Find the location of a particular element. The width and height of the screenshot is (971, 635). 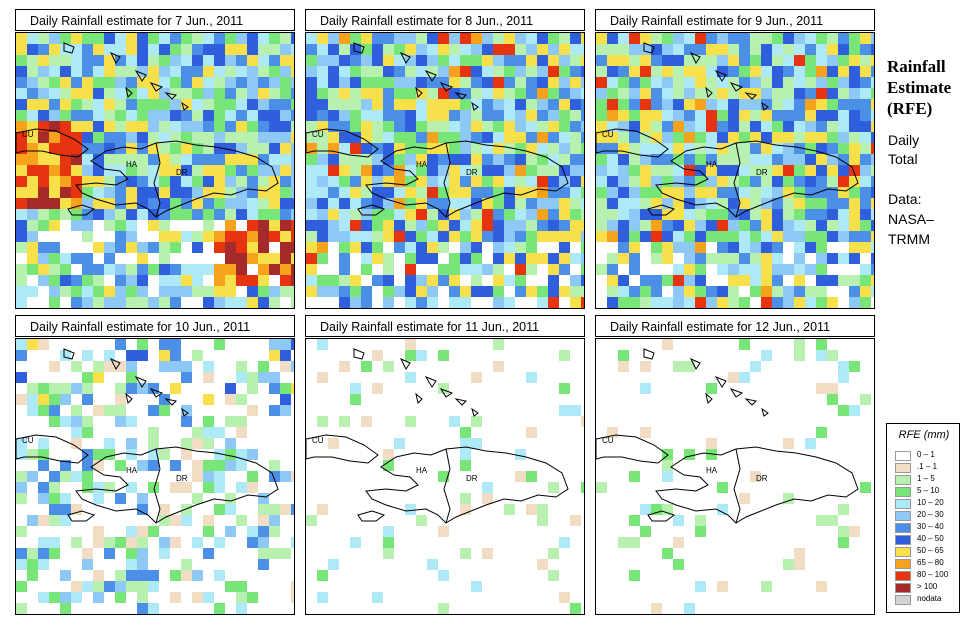

bahamas-outline is located at coordinates (736, 393).